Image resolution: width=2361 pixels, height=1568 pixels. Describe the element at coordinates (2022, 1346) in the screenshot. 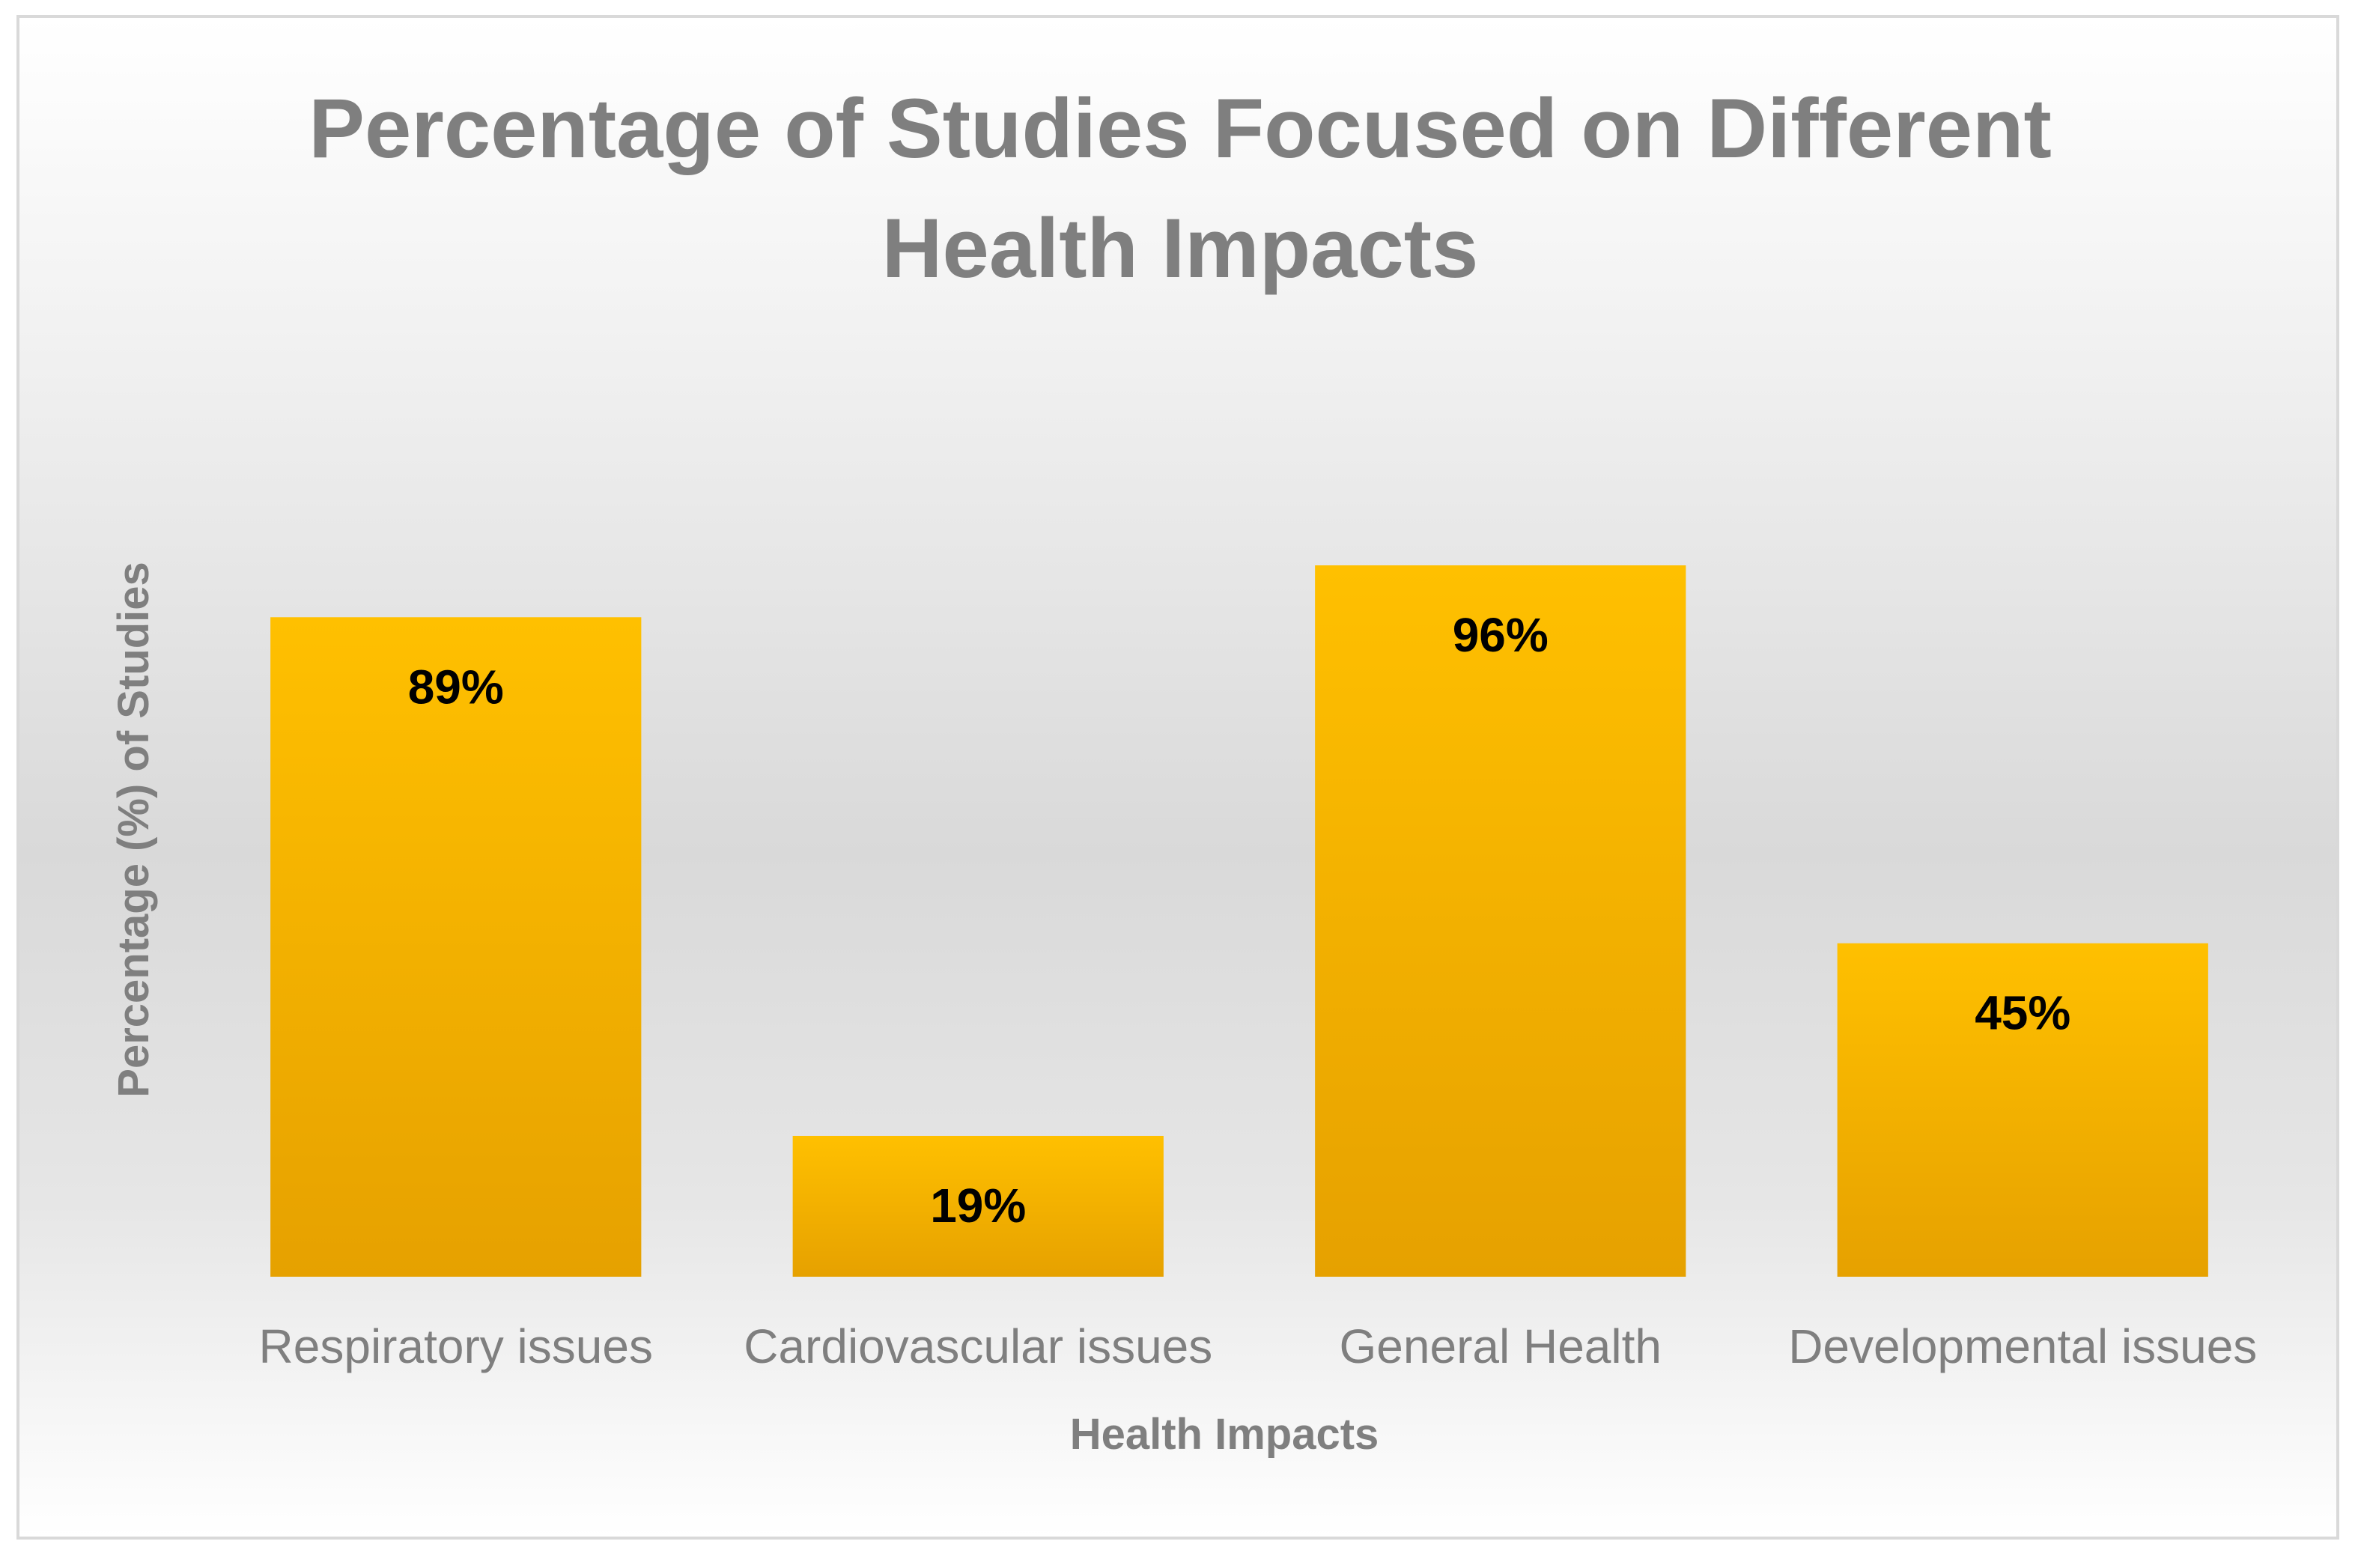

I see `x-tick-label: Developmental issues` at that location.